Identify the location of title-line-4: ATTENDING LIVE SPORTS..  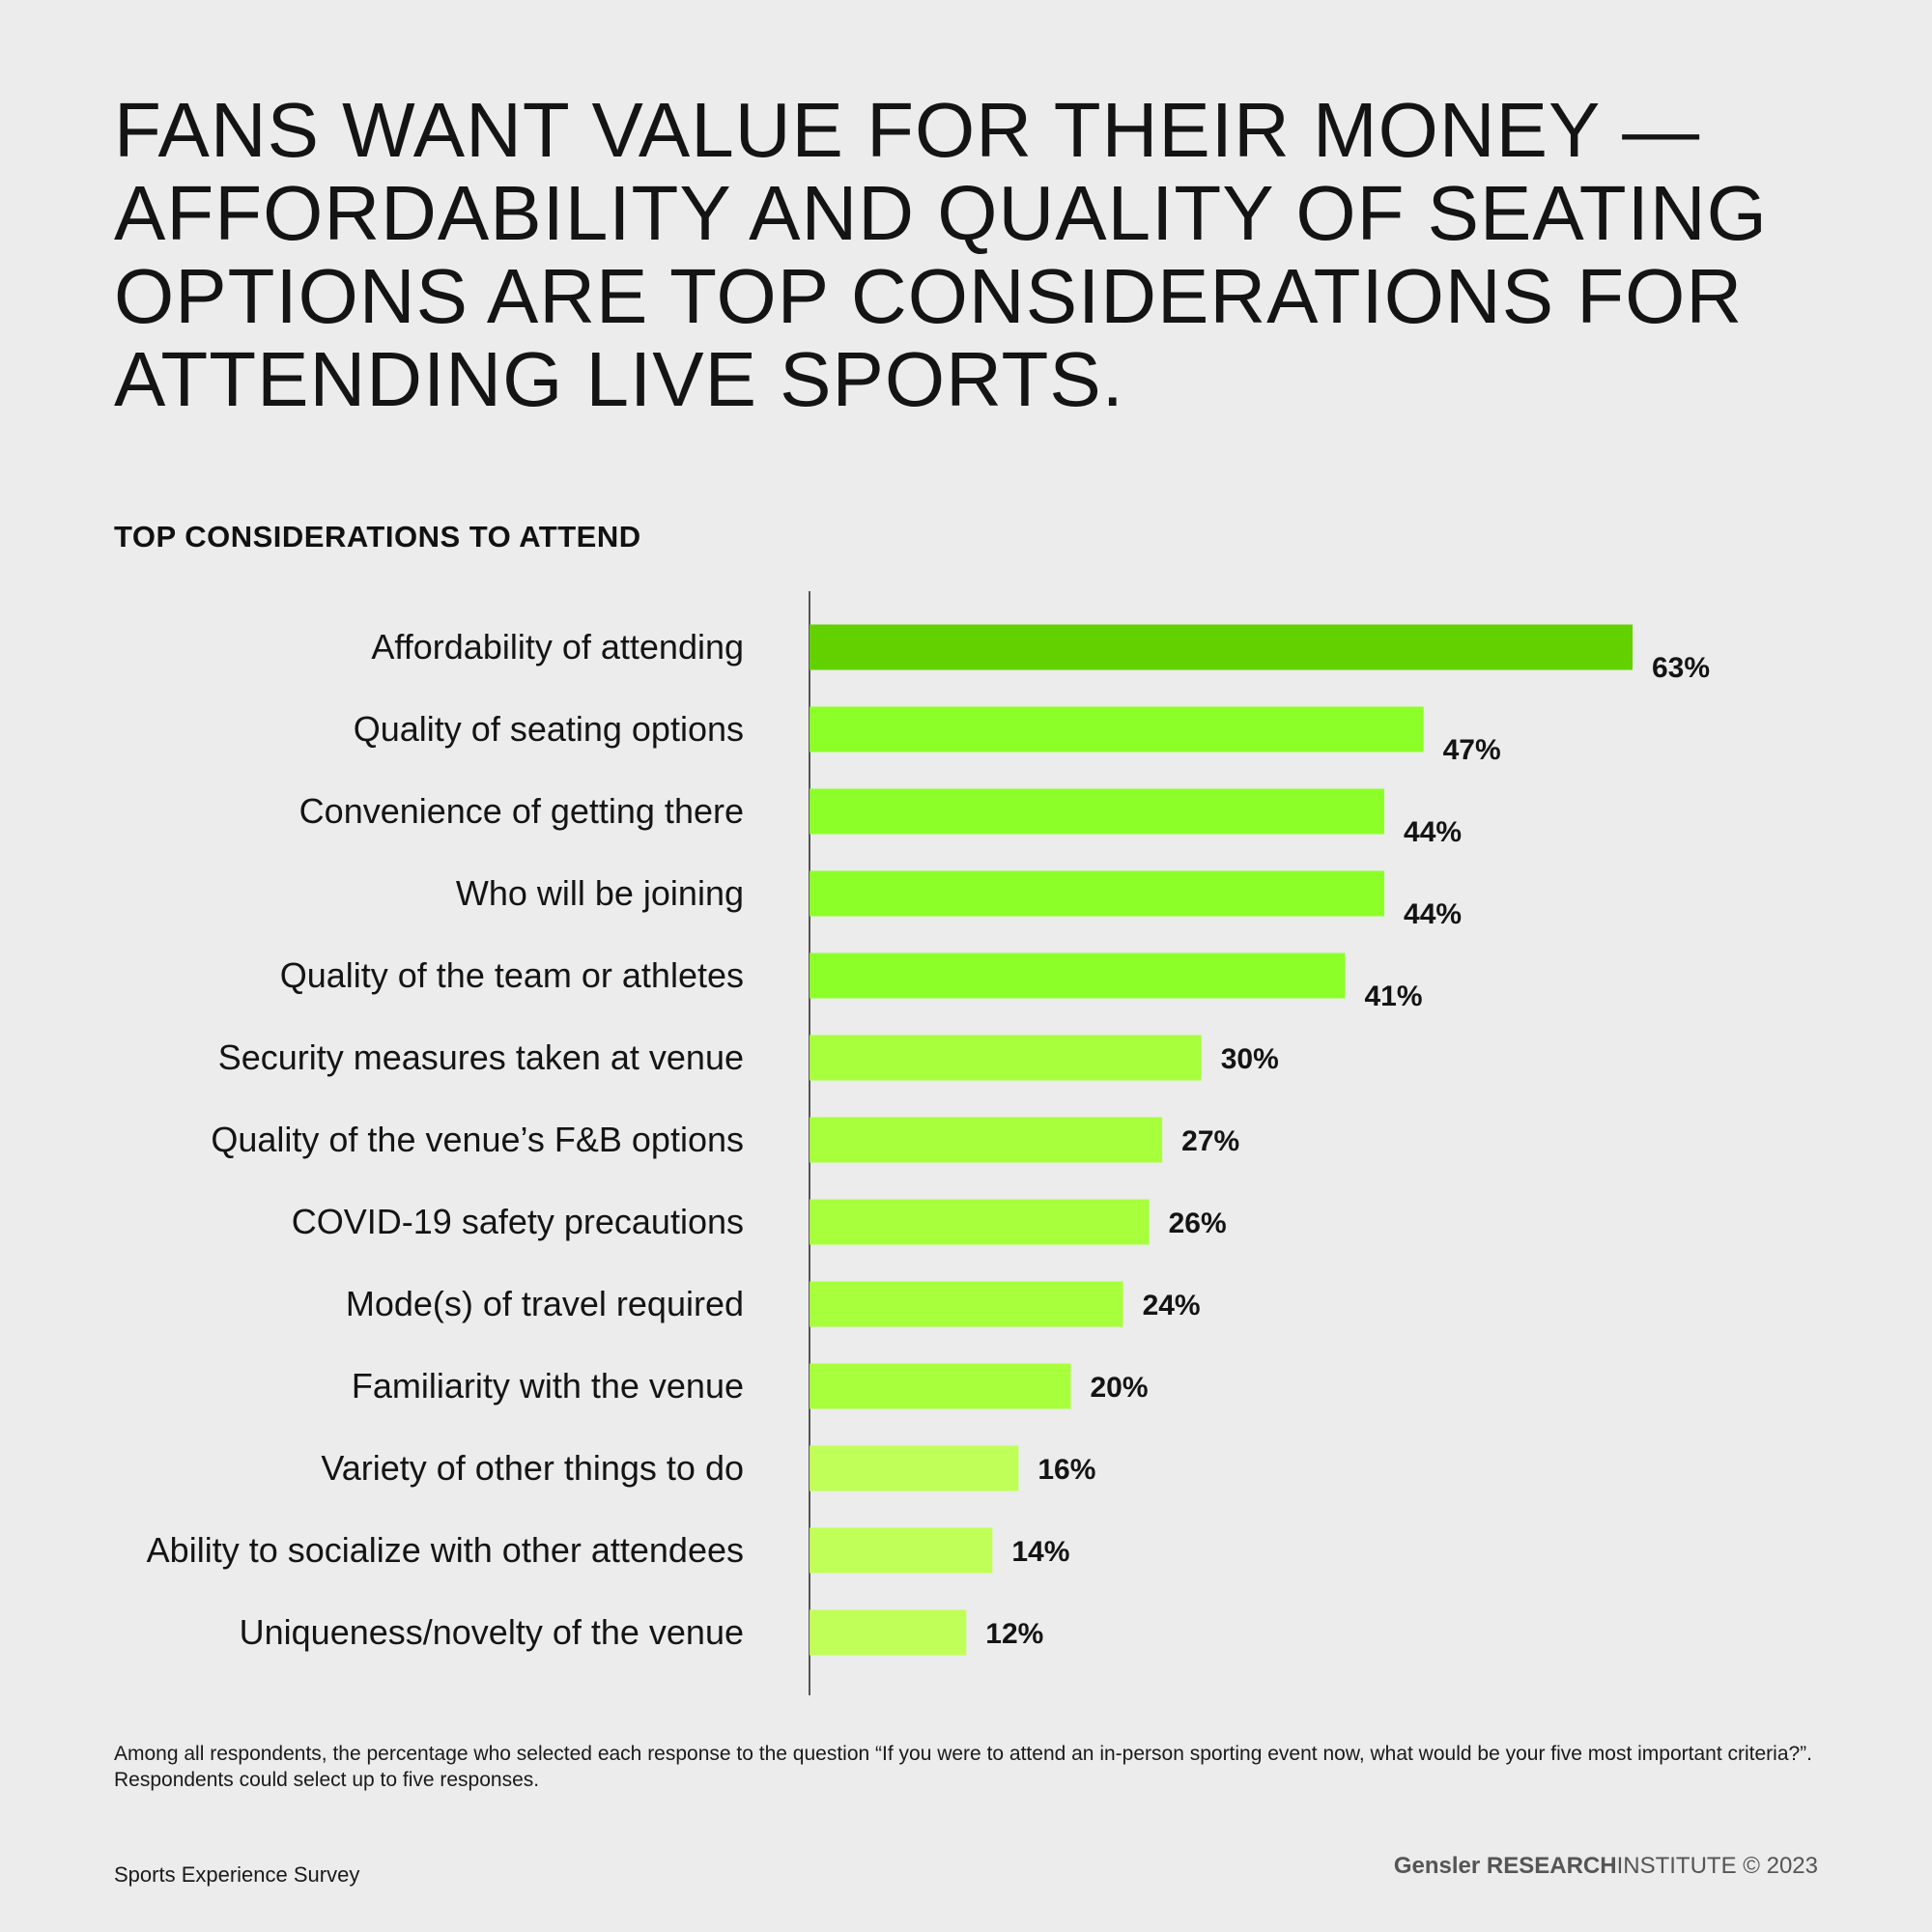
(619, 379).